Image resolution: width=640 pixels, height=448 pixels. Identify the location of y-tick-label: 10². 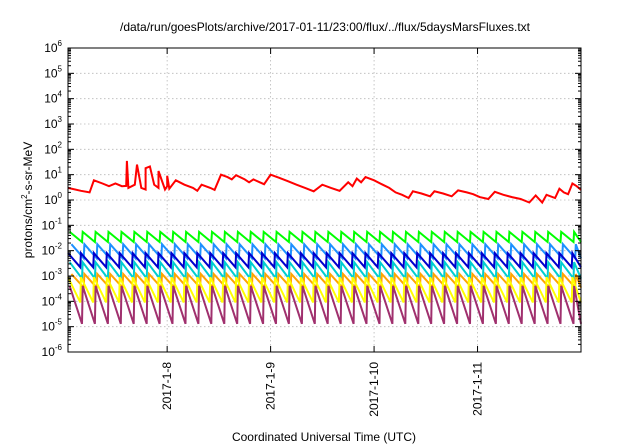
(53, 148).